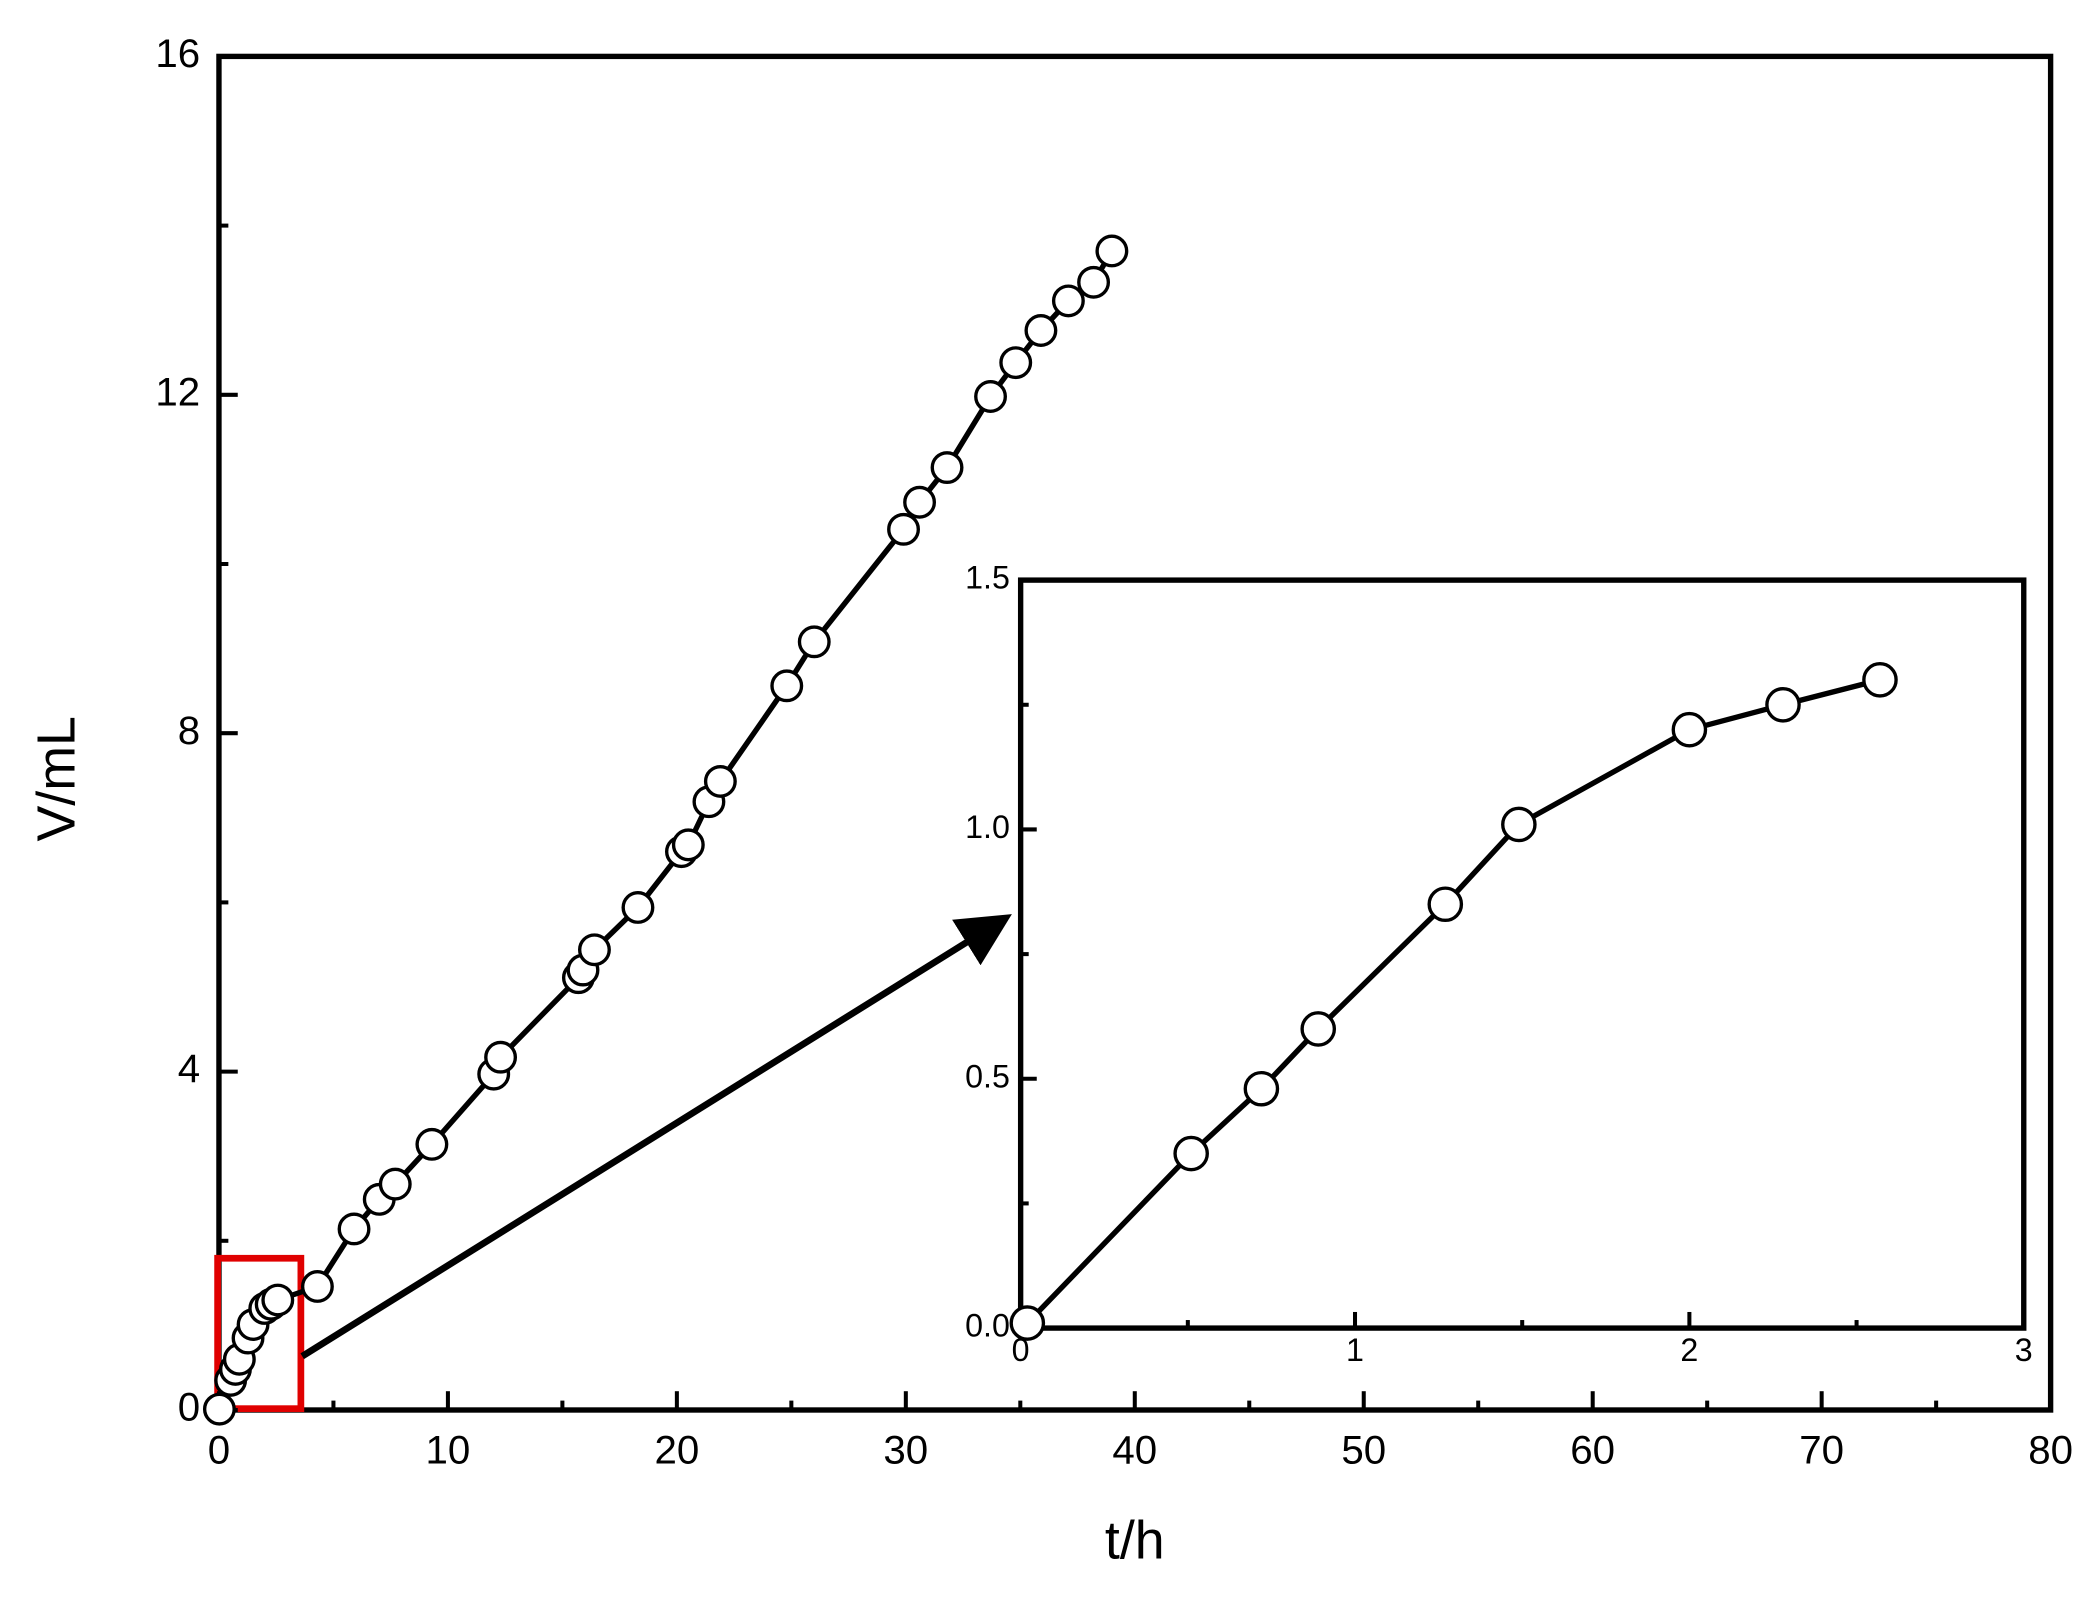 This screenshot has width=2095, height=1598. I want to click on x-tick-label: 2, so click(1689, 1350).